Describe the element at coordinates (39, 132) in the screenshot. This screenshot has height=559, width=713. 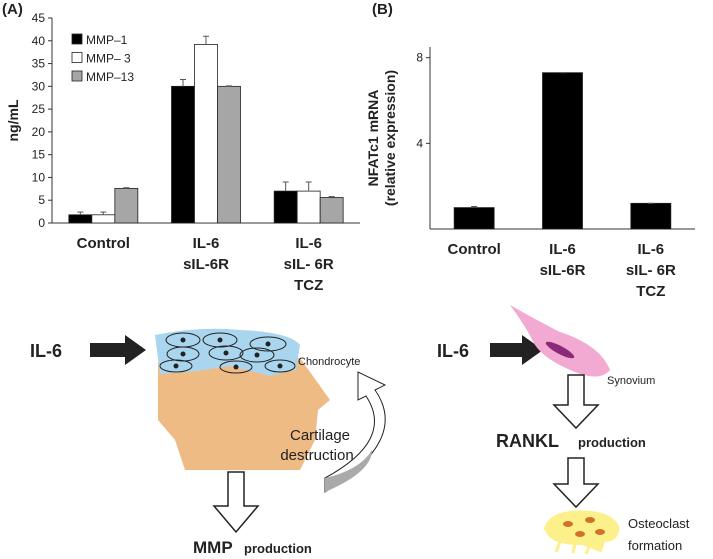
I see `y-tick-label: 20` at that location.